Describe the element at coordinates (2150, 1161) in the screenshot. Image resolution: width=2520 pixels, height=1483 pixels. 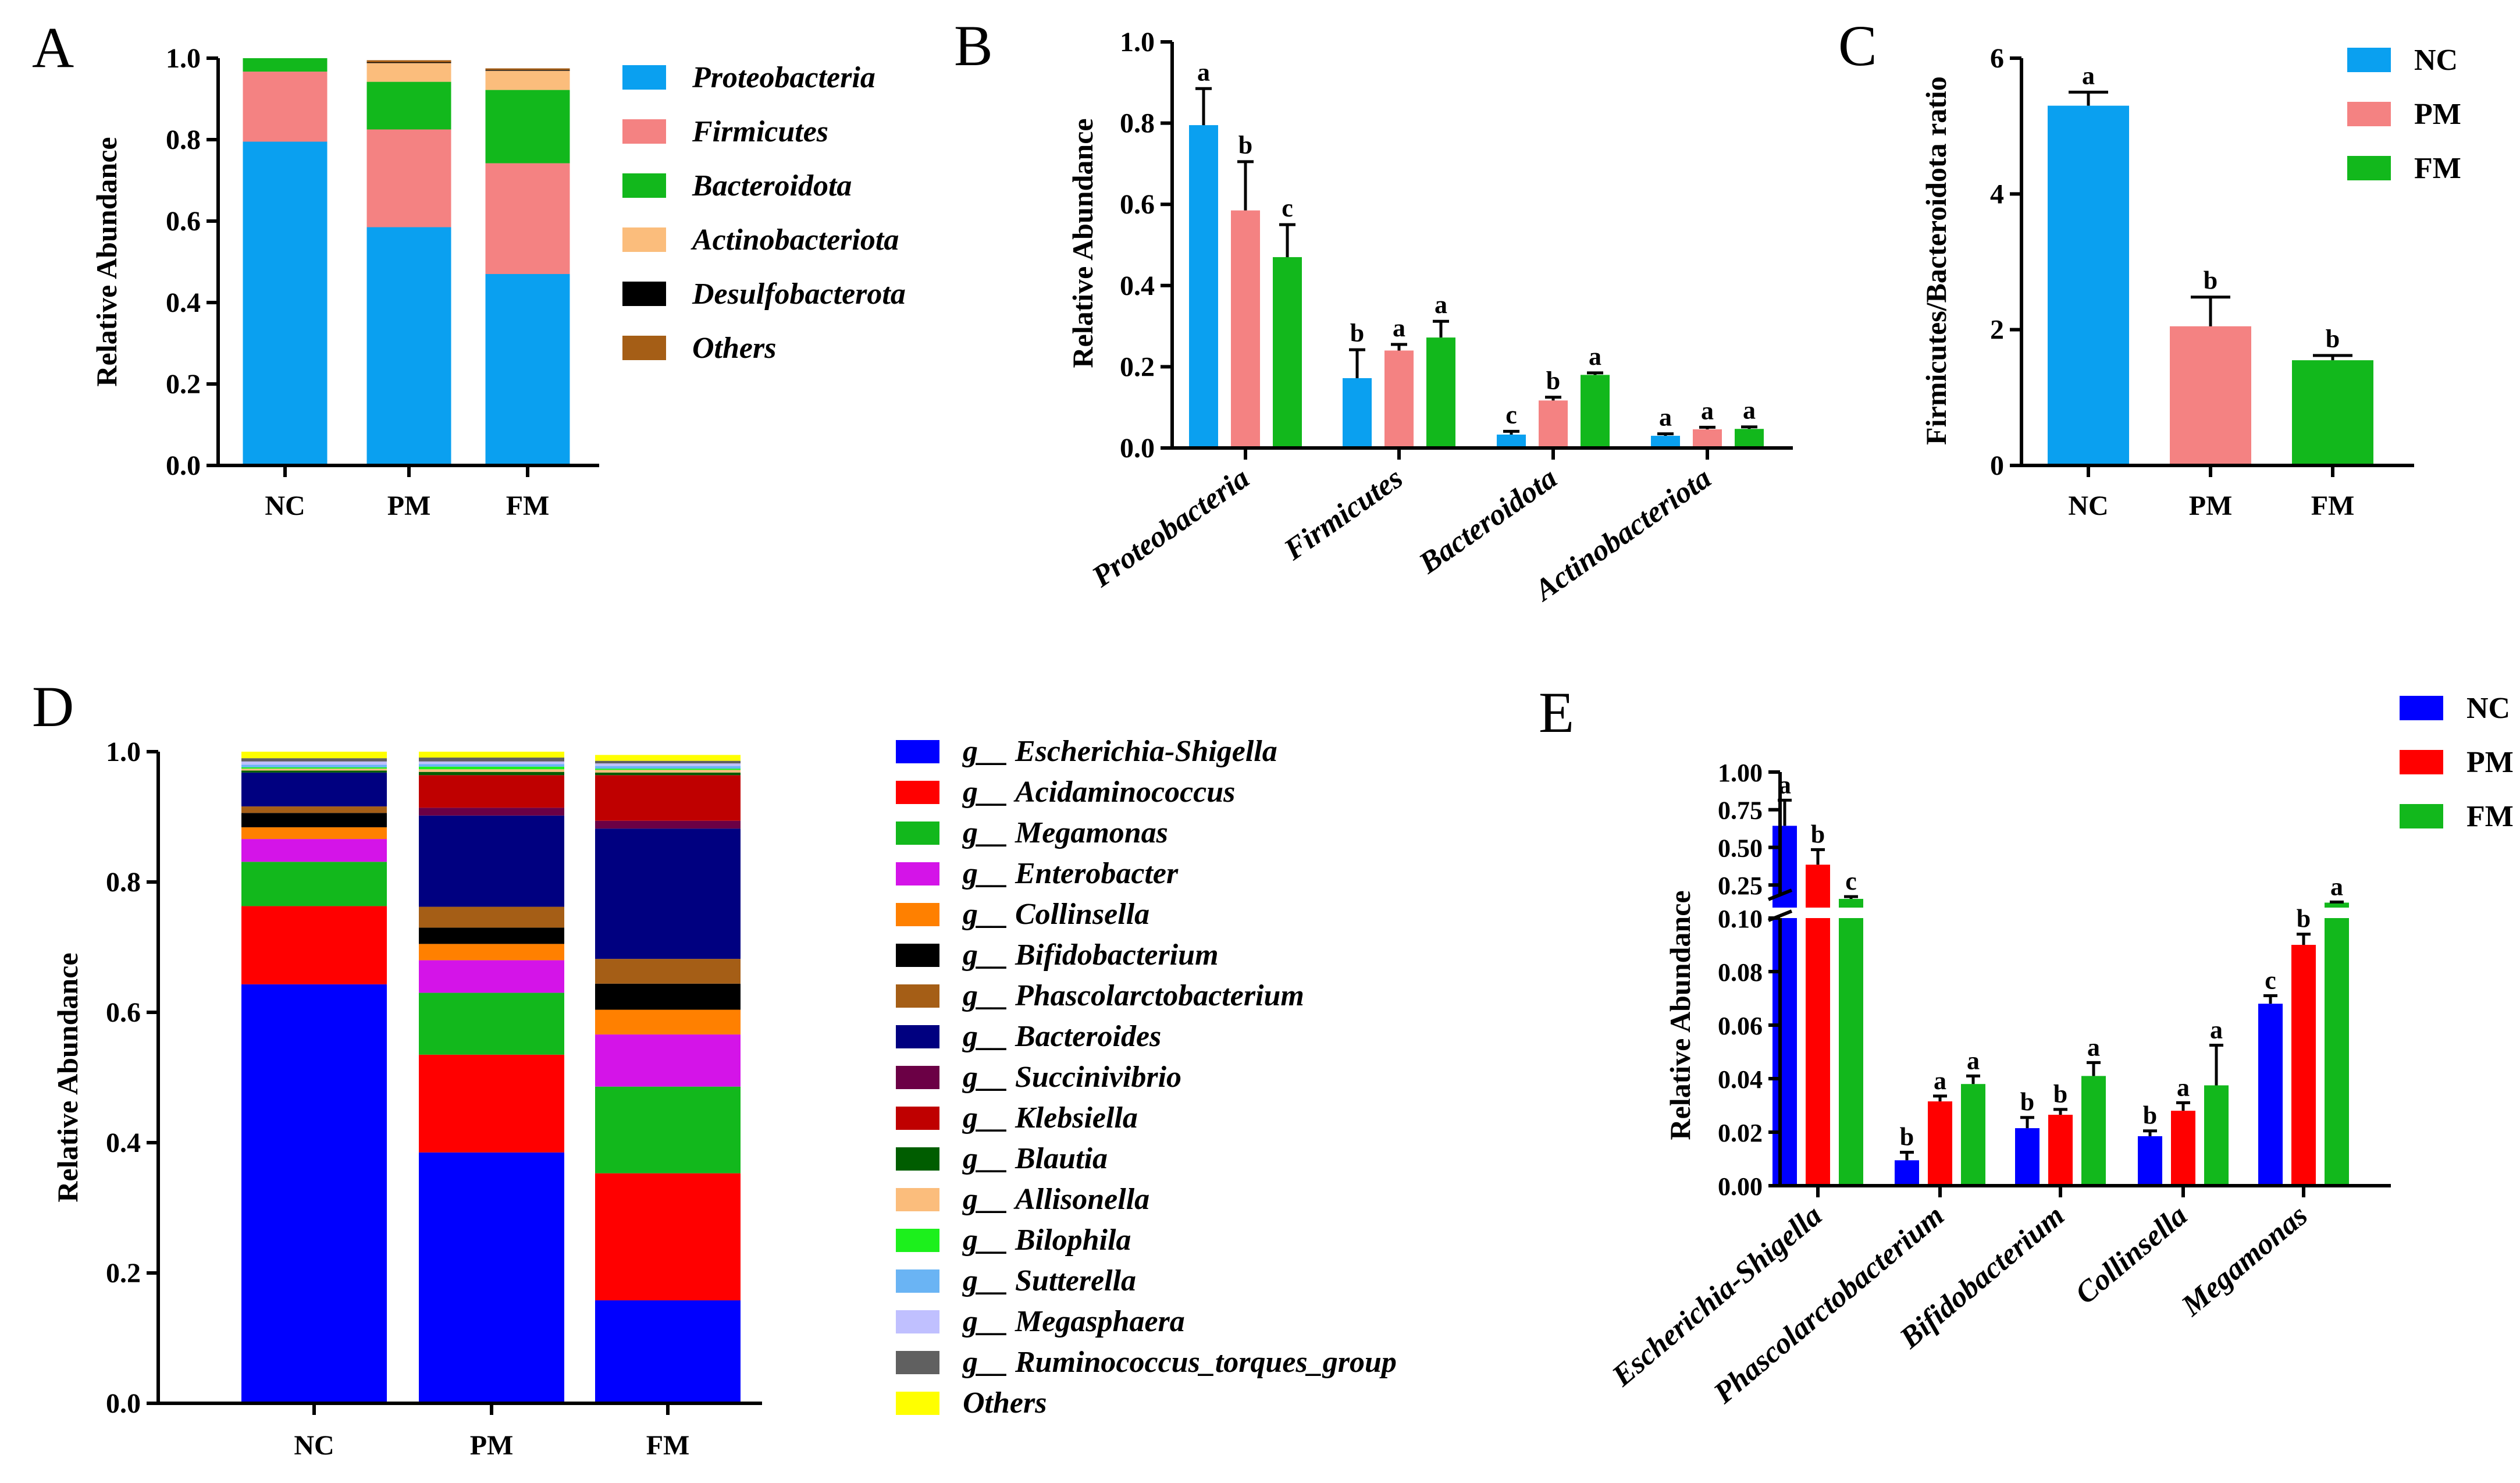
I see `panel-e-bar-collinsella-nc` at that location.